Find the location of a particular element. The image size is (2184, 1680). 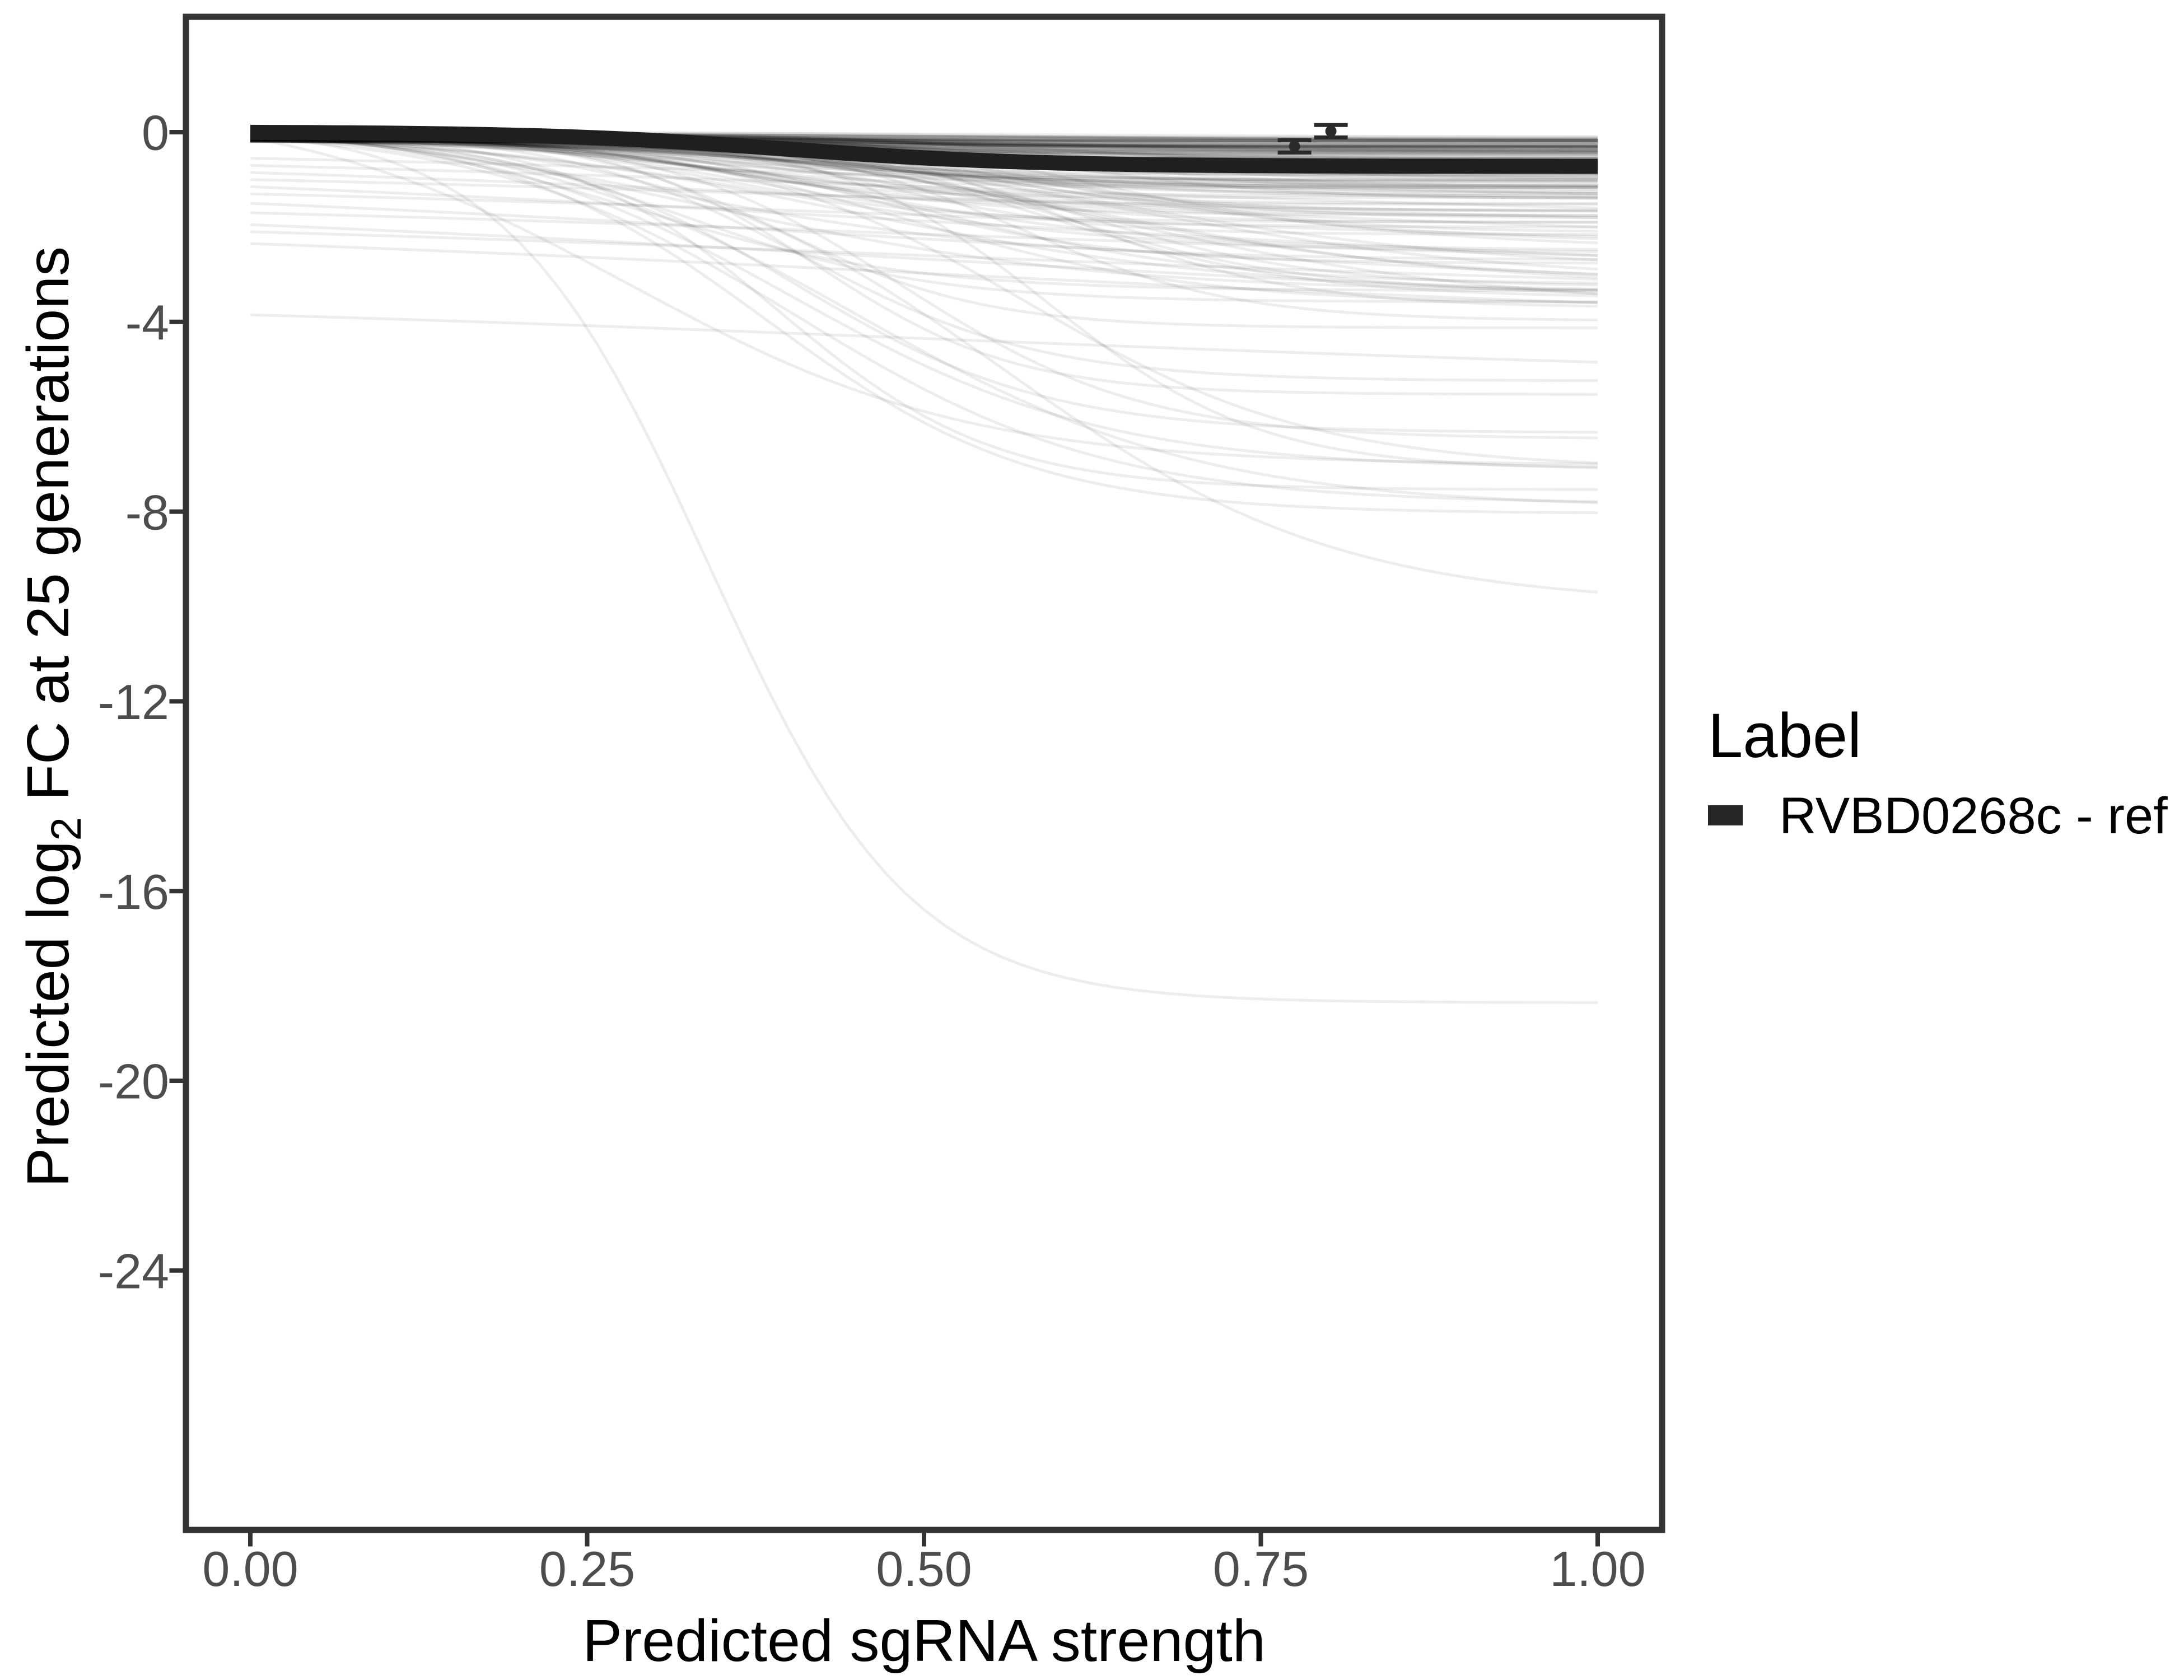

x-tick-label: 0.50 is located at coordinates (924, 1569).